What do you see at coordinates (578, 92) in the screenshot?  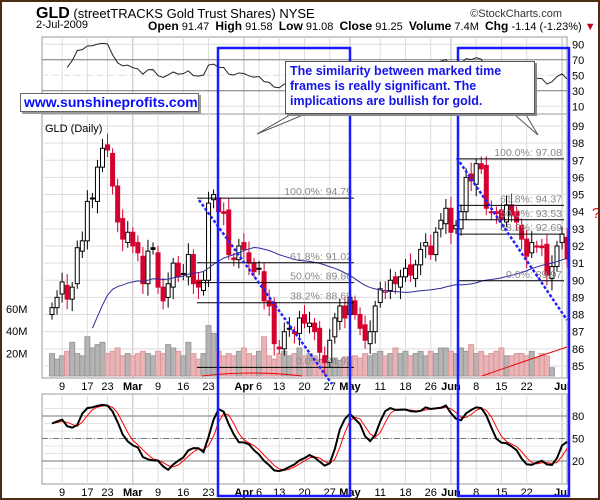 I see `rsi-tick-label: 30` at bounding box center [578, 92].